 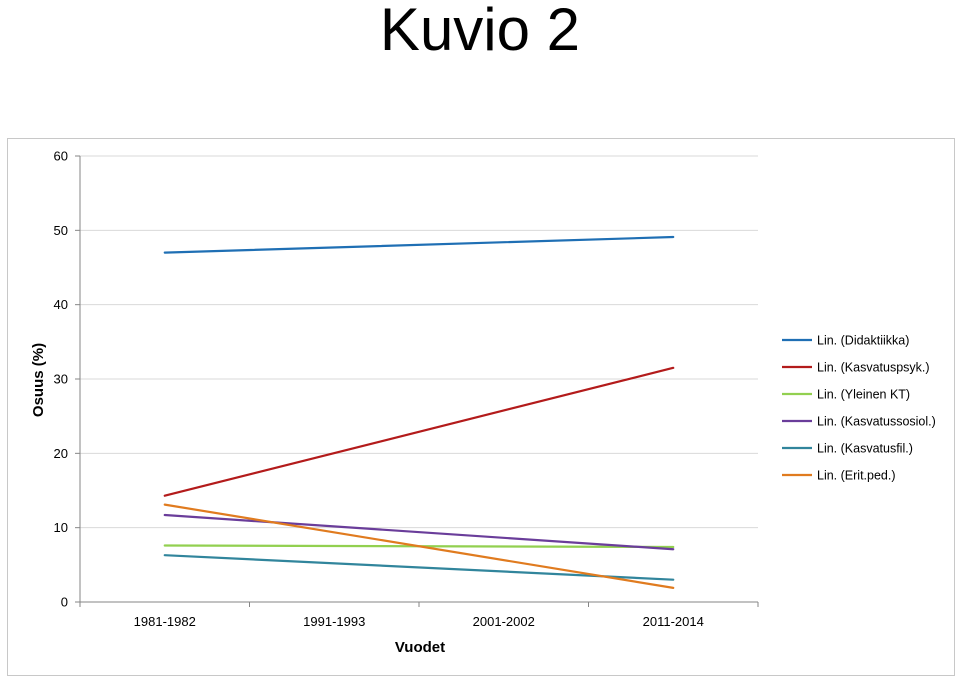 I want to click on y-tick-labels: 0 10 20 30 40 50 60, so click(x=61, y=379).